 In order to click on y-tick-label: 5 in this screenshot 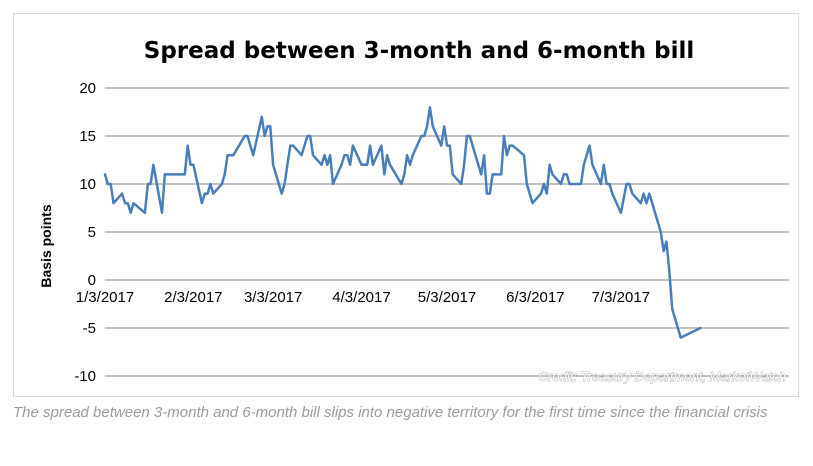, I will do `click(92, 232)`.